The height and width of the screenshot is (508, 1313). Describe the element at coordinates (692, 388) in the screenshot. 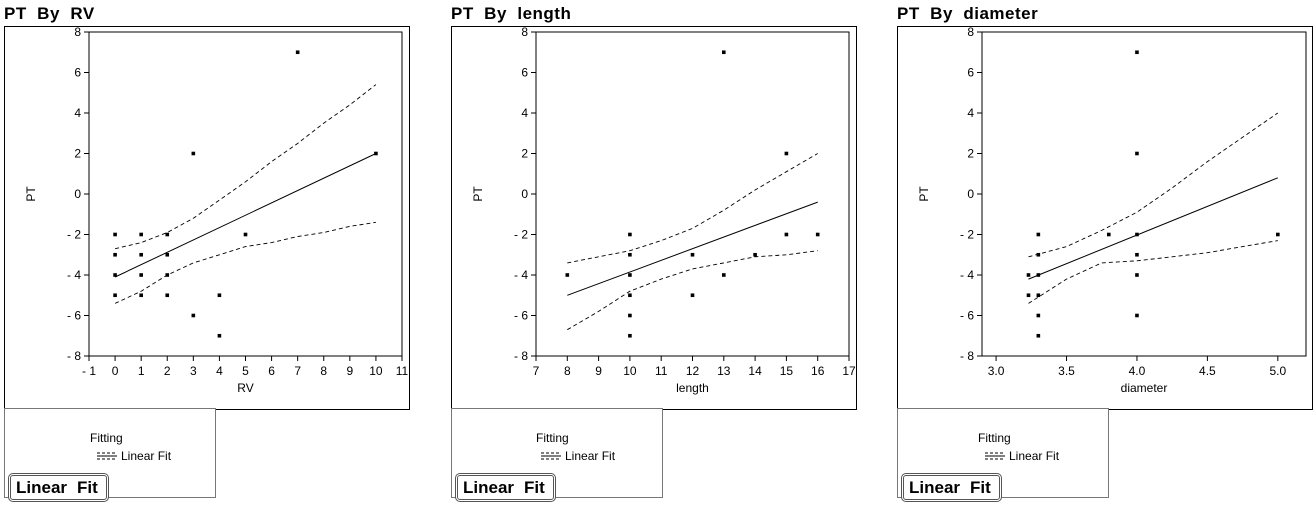

I see `x-axis-label: length` at that location.